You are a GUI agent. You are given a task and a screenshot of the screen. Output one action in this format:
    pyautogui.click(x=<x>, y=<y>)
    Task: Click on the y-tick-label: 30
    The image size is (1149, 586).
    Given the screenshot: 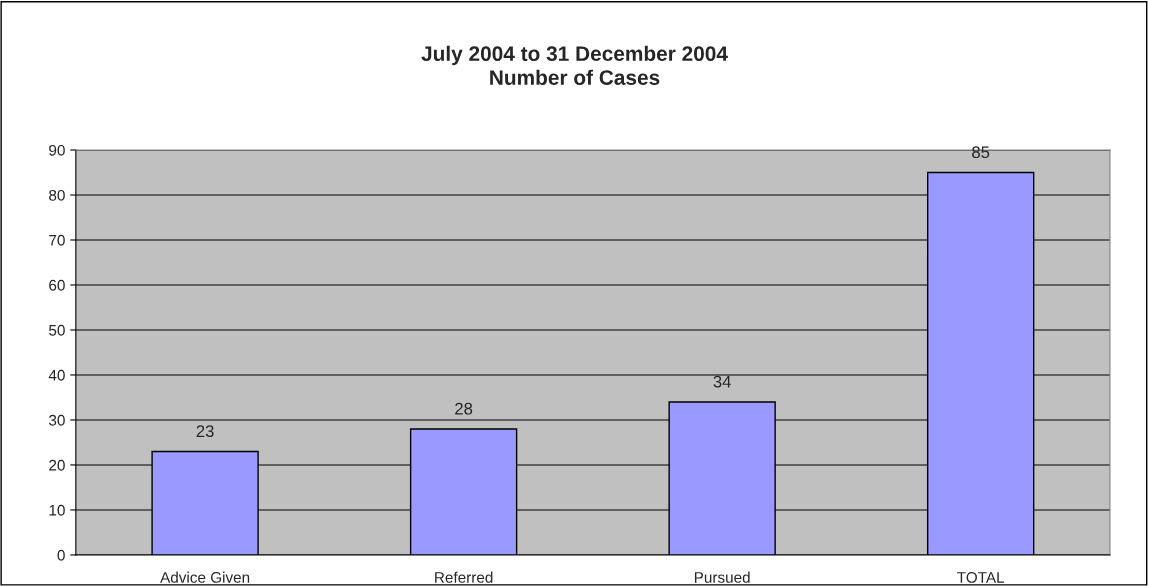 What is the action you would take?
    pyautogui.click(x=57, y=420)
    